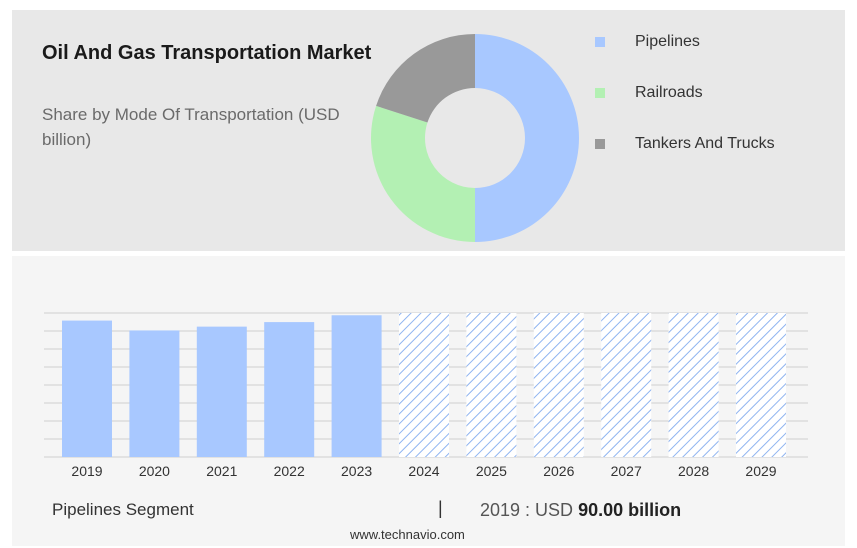 The height and width of the screenshot is (548, 857). I want to click on x-tick-label-2028: 2028, so click(693, 471).